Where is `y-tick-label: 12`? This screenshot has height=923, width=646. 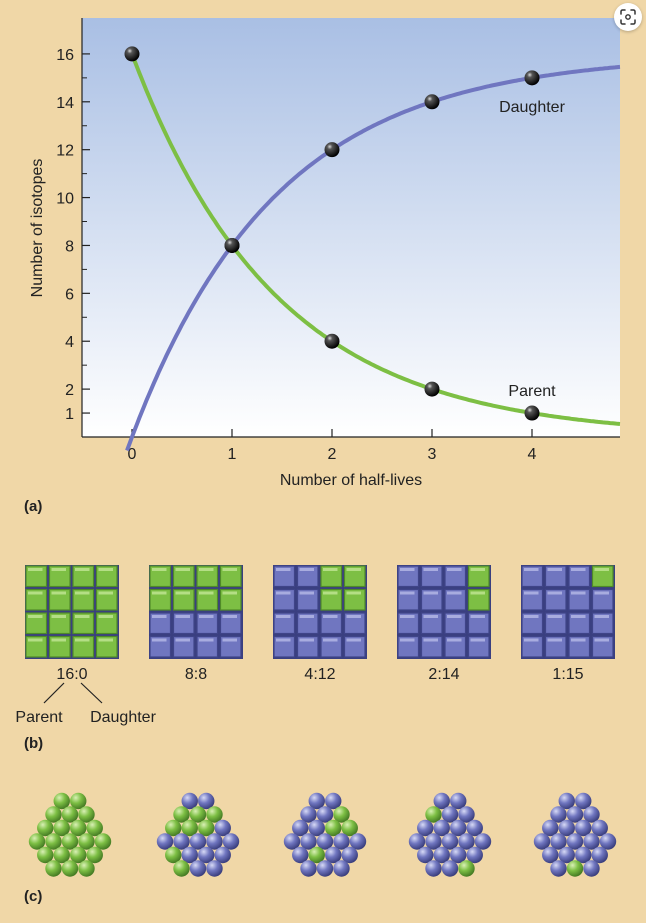 y-tick-label: 12 is located at coordinates (65, 151).